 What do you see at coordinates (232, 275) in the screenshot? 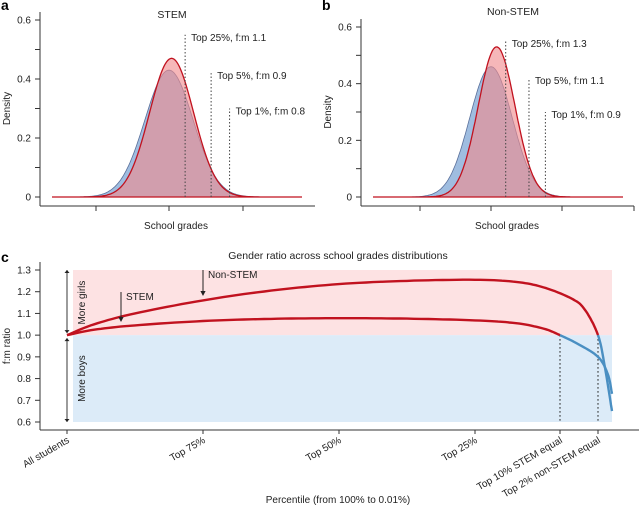
I see `annotation-label: Non-STEM` at bounding box center [232, 275].